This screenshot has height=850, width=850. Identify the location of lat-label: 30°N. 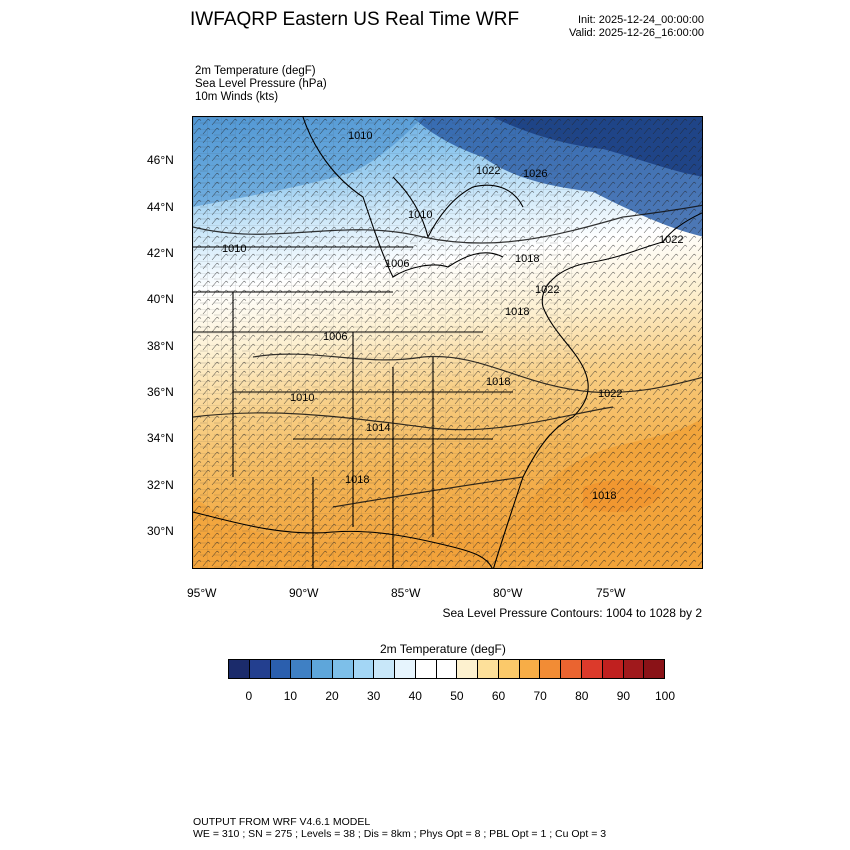
(160, 531).